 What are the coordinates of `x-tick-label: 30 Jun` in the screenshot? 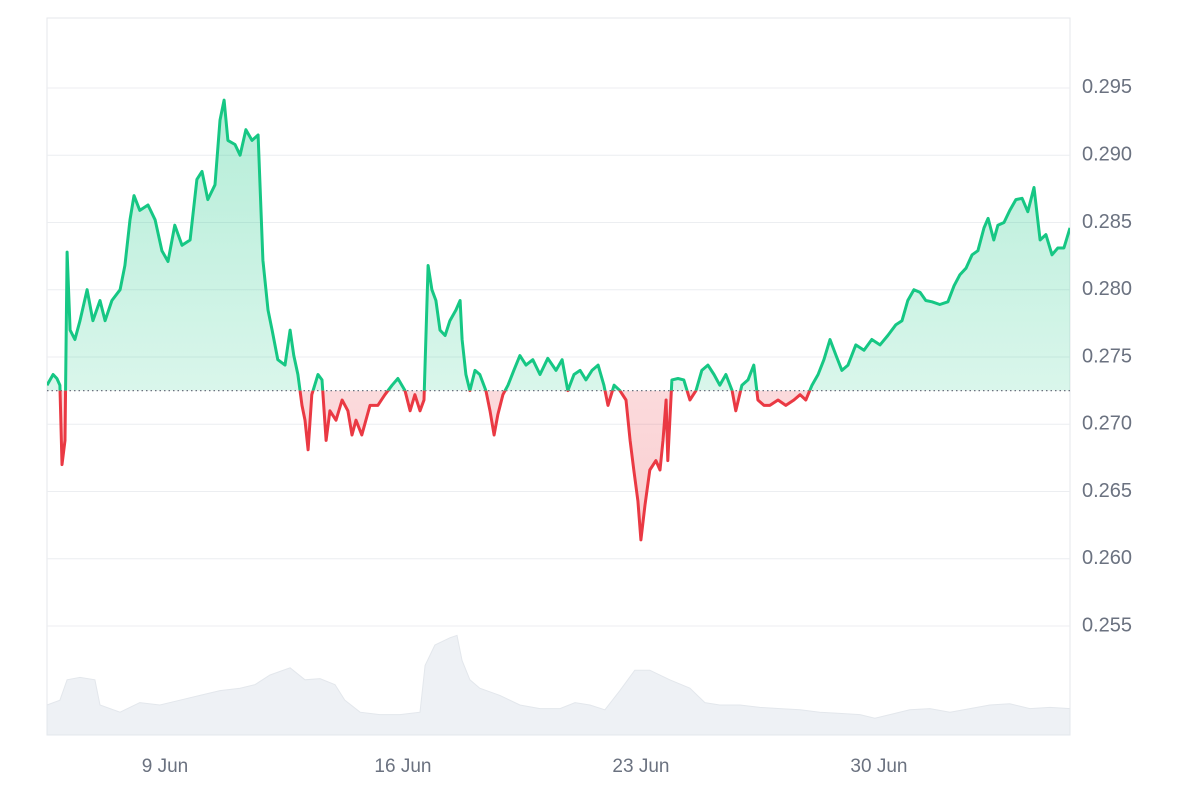 It's located at (878, 766).